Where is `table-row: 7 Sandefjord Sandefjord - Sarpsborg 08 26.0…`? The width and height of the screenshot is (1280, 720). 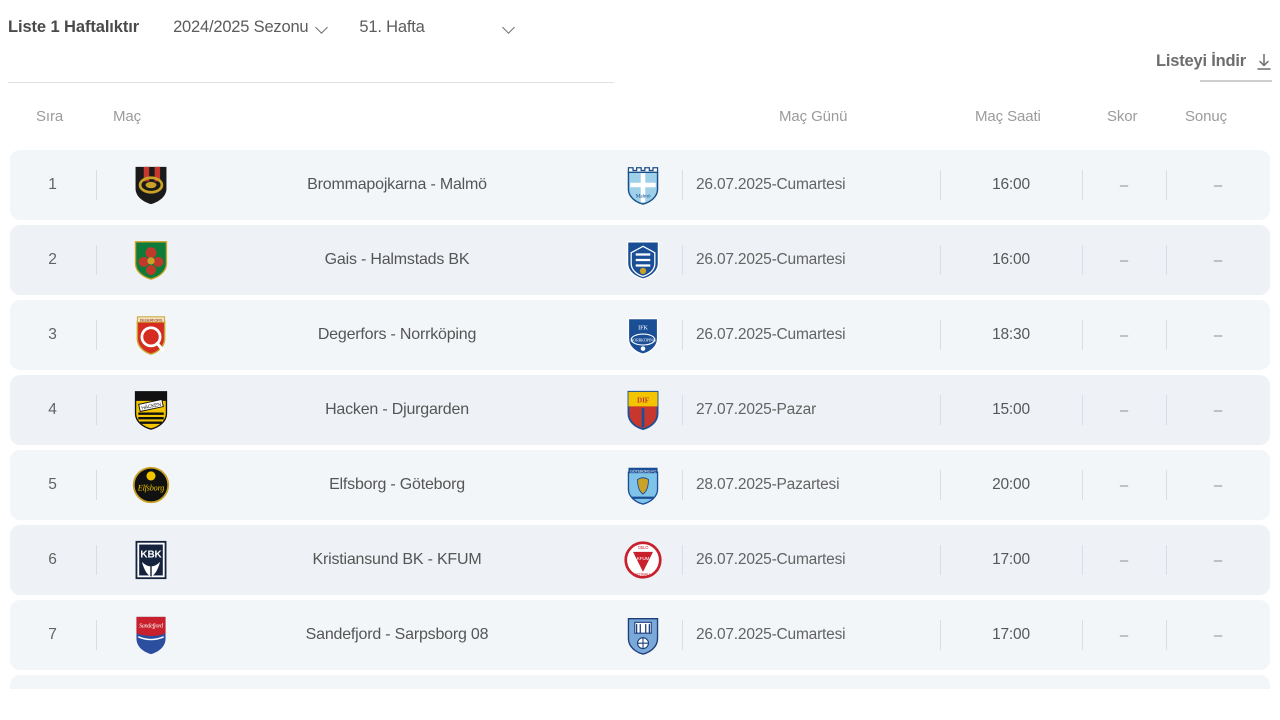 table-row: 7 Sandefjord Sandefjord - Sarpsborg 08 26.0… is located at coordinates (640, 635).